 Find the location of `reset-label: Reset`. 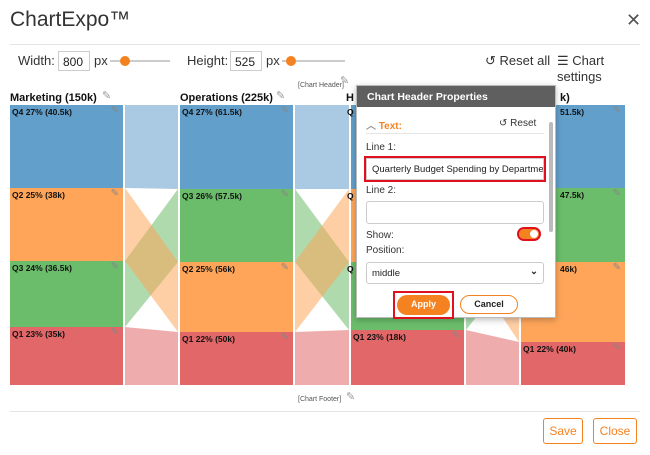

reset-label: Reset is located at coordinates (523, 123).